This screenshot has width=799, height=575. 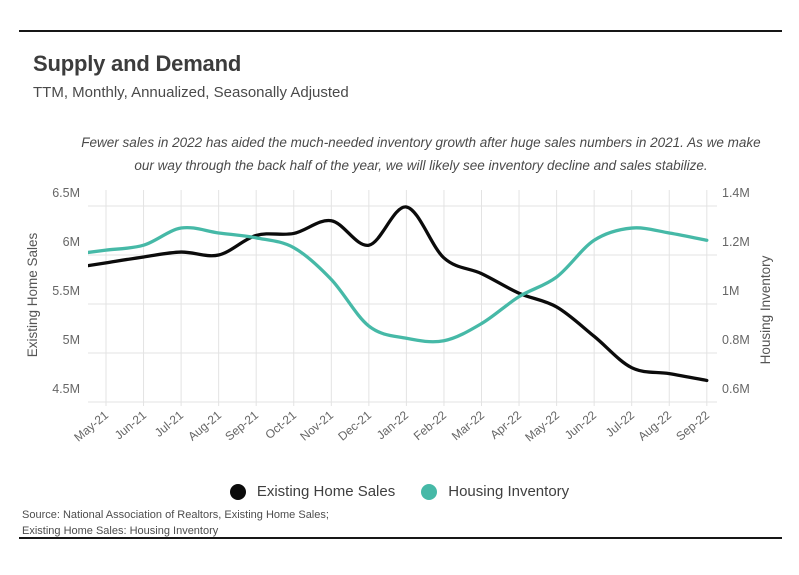 What do you see at coordinates (326, 491) in the screenshot?
I see `legend-label: Existing Home Sales` at bounding box center [326, 491].